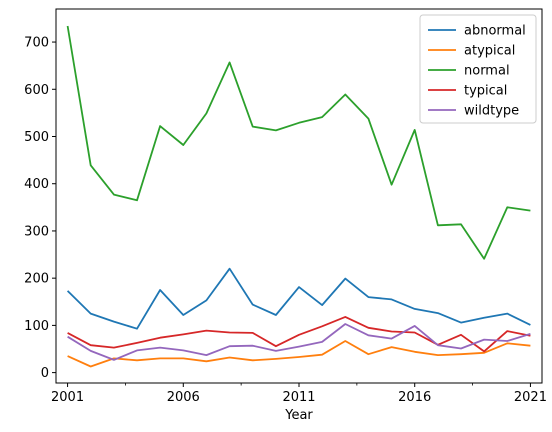 The width and height of the screenshot is (552, 432). I want to click on y-tick-label: 300, so click(36, 231).